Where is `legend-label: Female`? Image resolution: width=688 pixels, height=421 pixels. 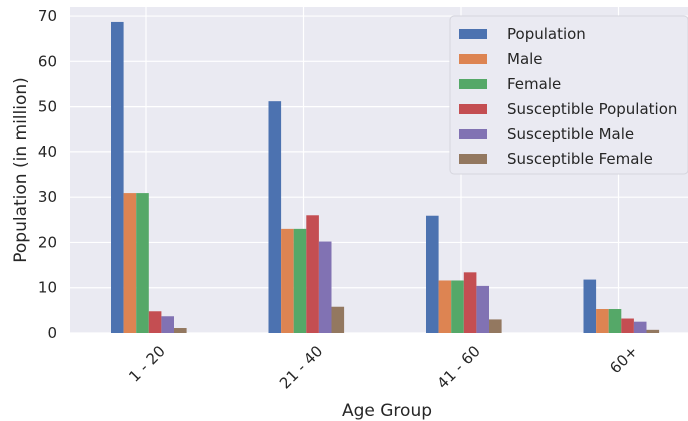
legend-label: Female is located at coordinates (534, 84).